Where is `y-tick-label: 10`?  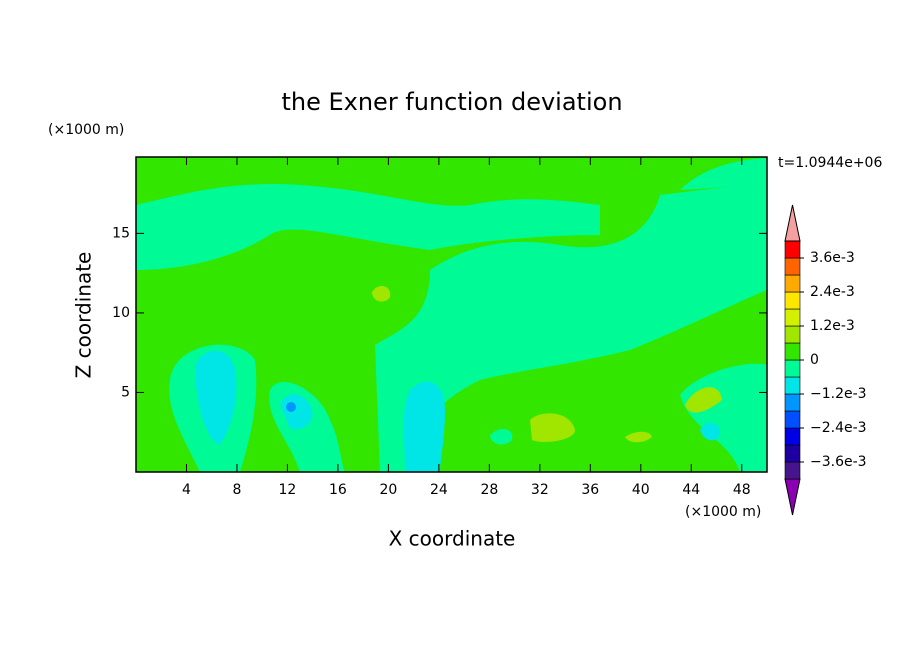 y-tick-label: 10 is located at coordinates (121, 313).